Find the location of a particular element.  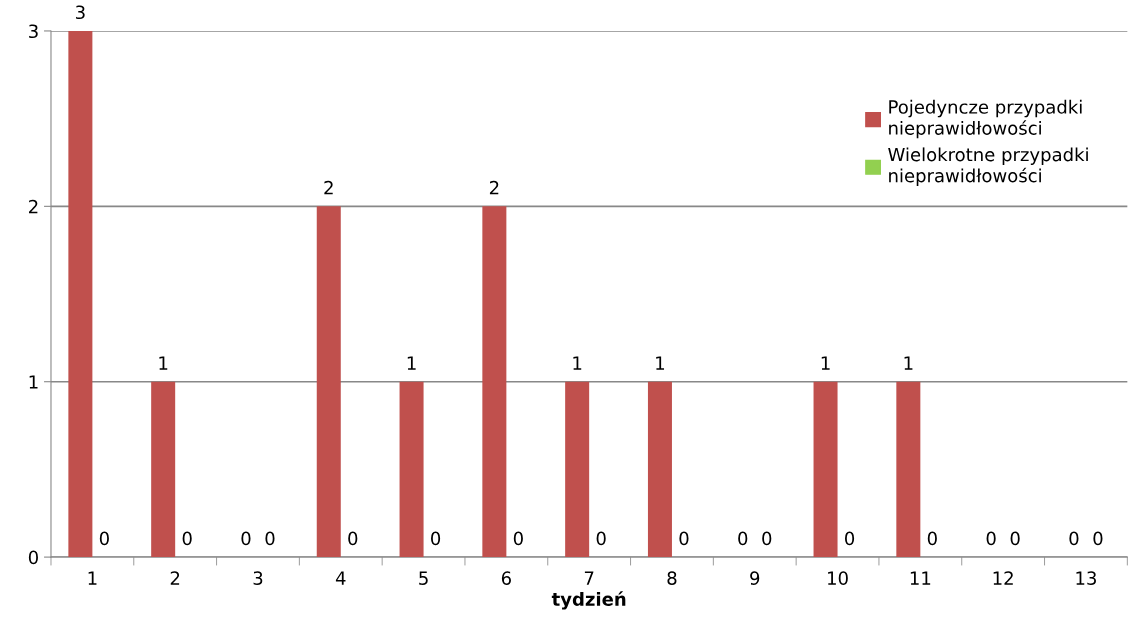

x-tick-label: 7 is located at coordinates (589, 578).